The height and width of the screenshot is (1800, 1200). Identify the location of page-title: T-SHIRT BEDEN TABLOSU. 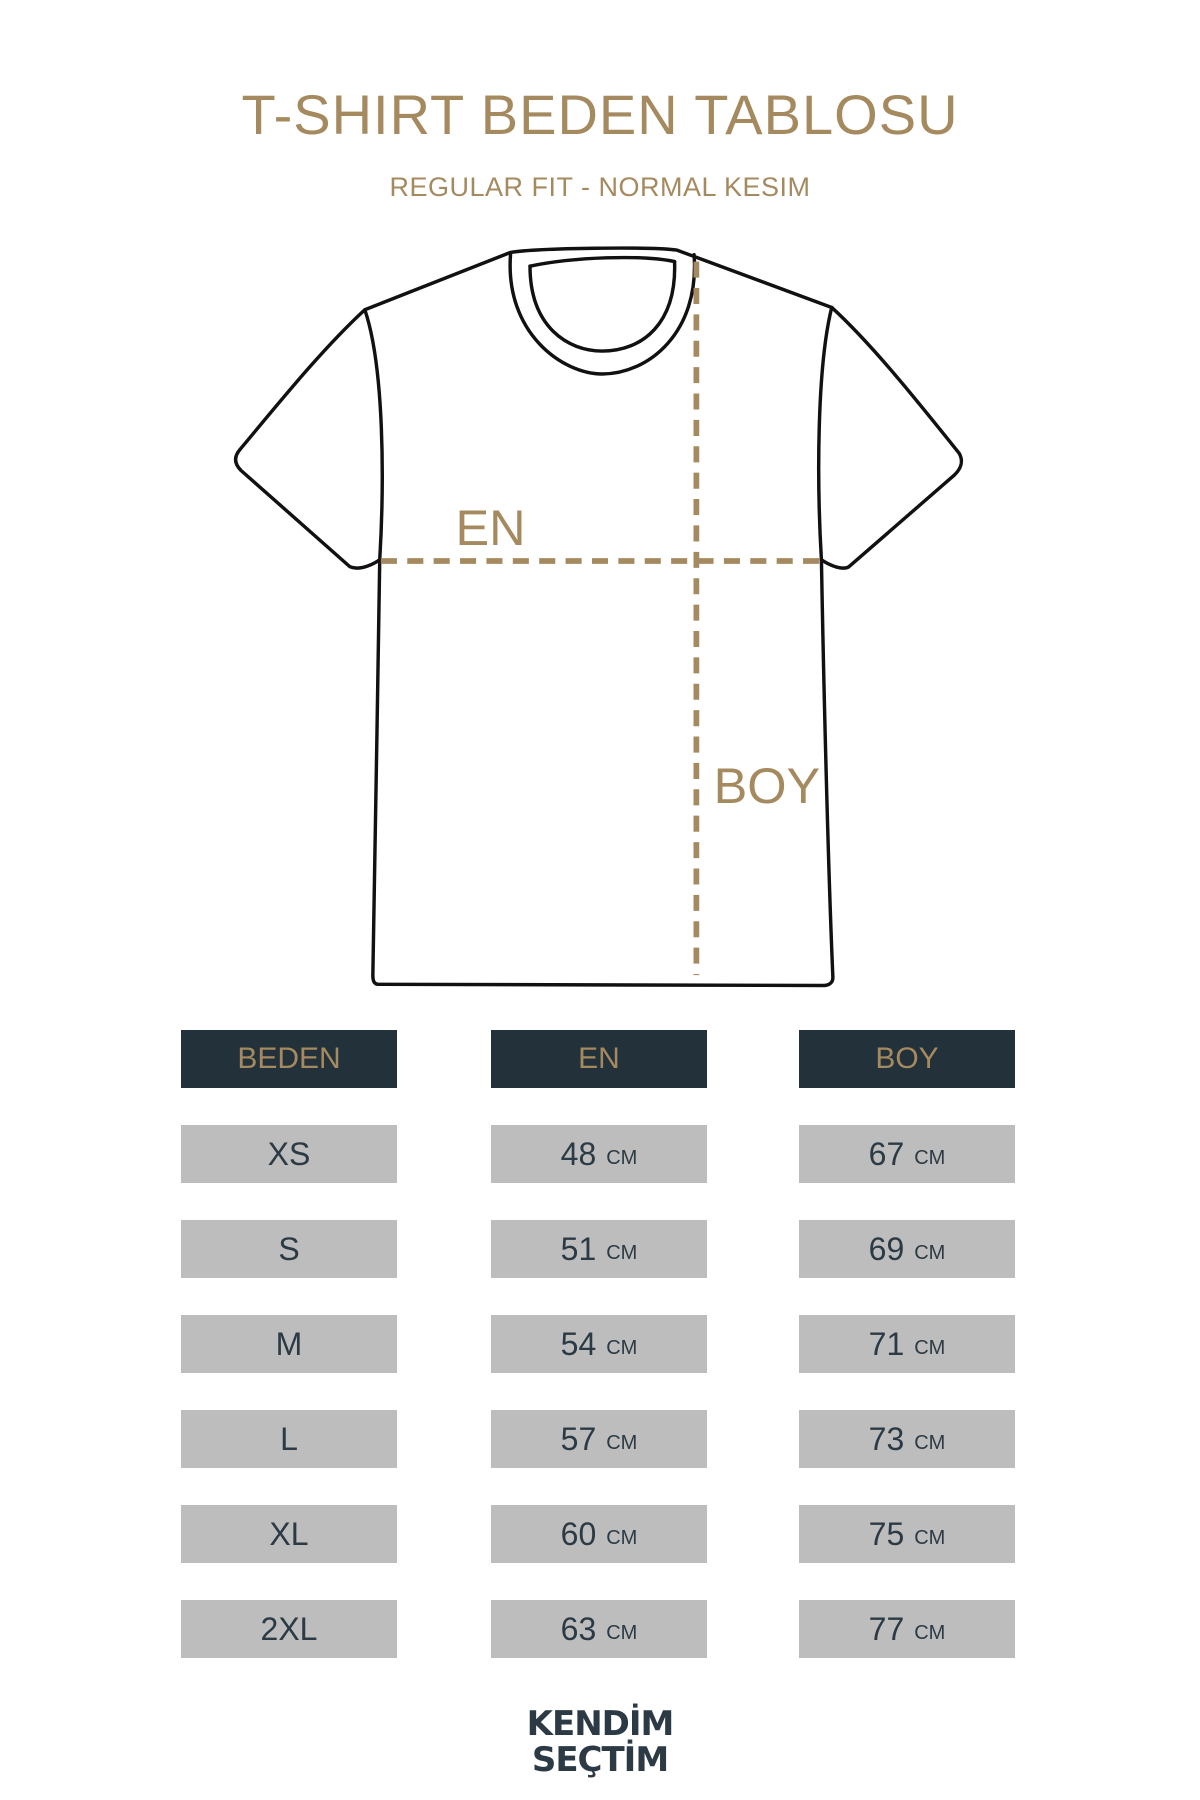
(600, 114).